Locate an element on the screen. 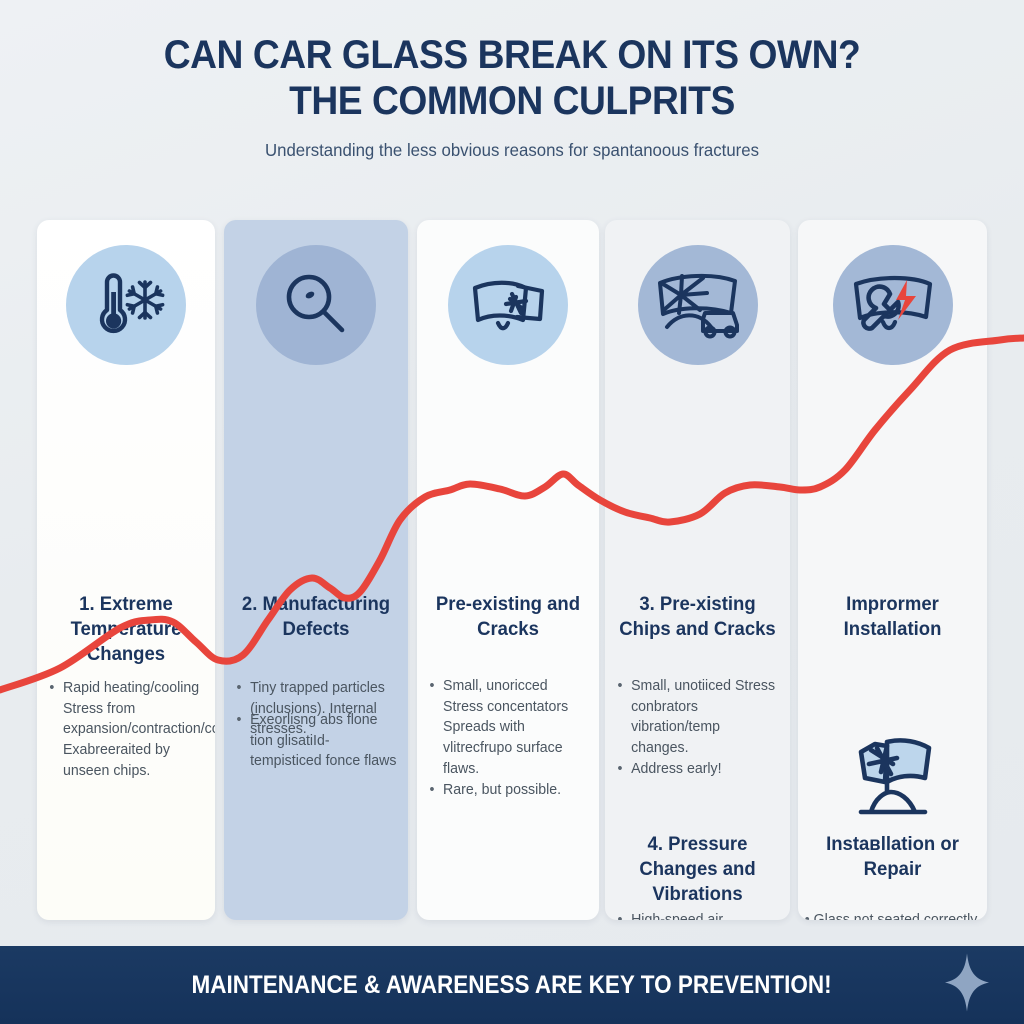 The width and height of the screenshot is (1024, 1024). cracked-windshield-icon is located at coordinates (508, 305).